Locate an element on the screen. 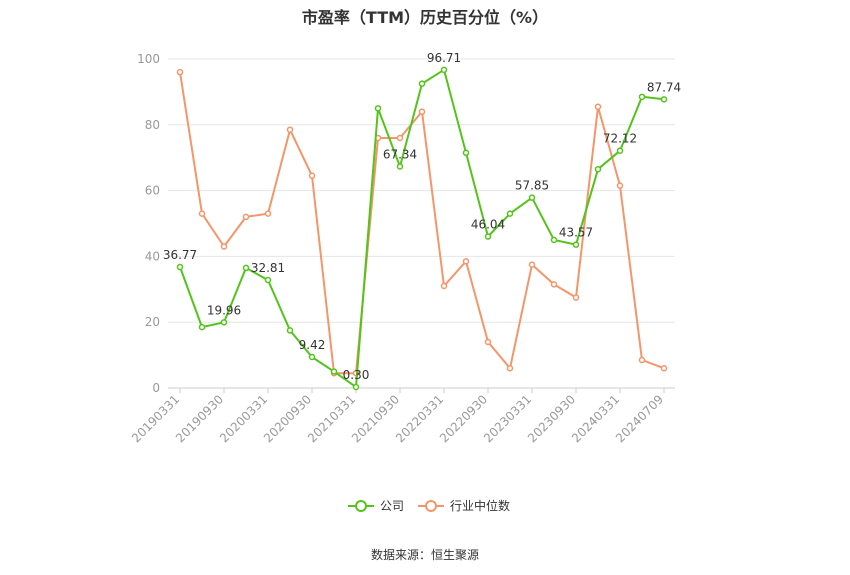 This screenshot has height=575, width=850. company-data-label: 32.81 is located at coordinates (268, 268).